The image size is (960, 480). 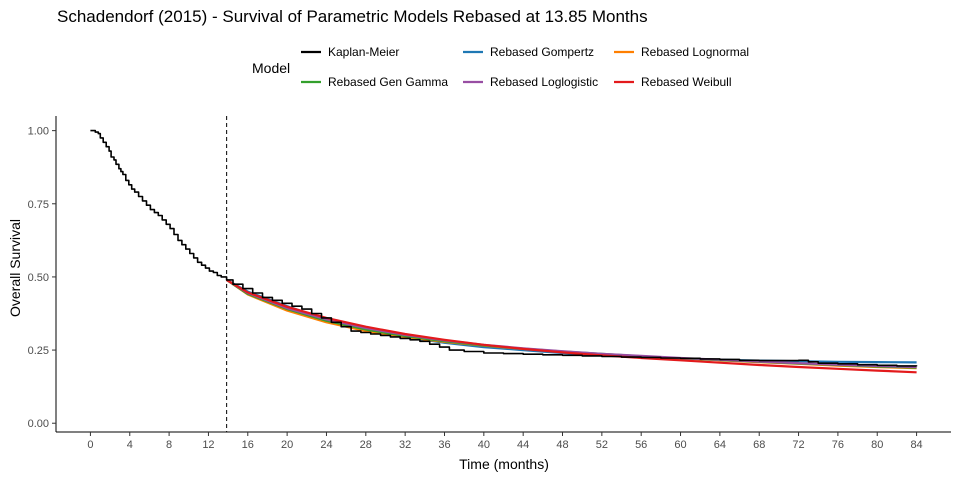 What do you see at coordinates (484, 445) in the screenshot?
I see `x-tick-label: 40` at bounding box center [484, 445].